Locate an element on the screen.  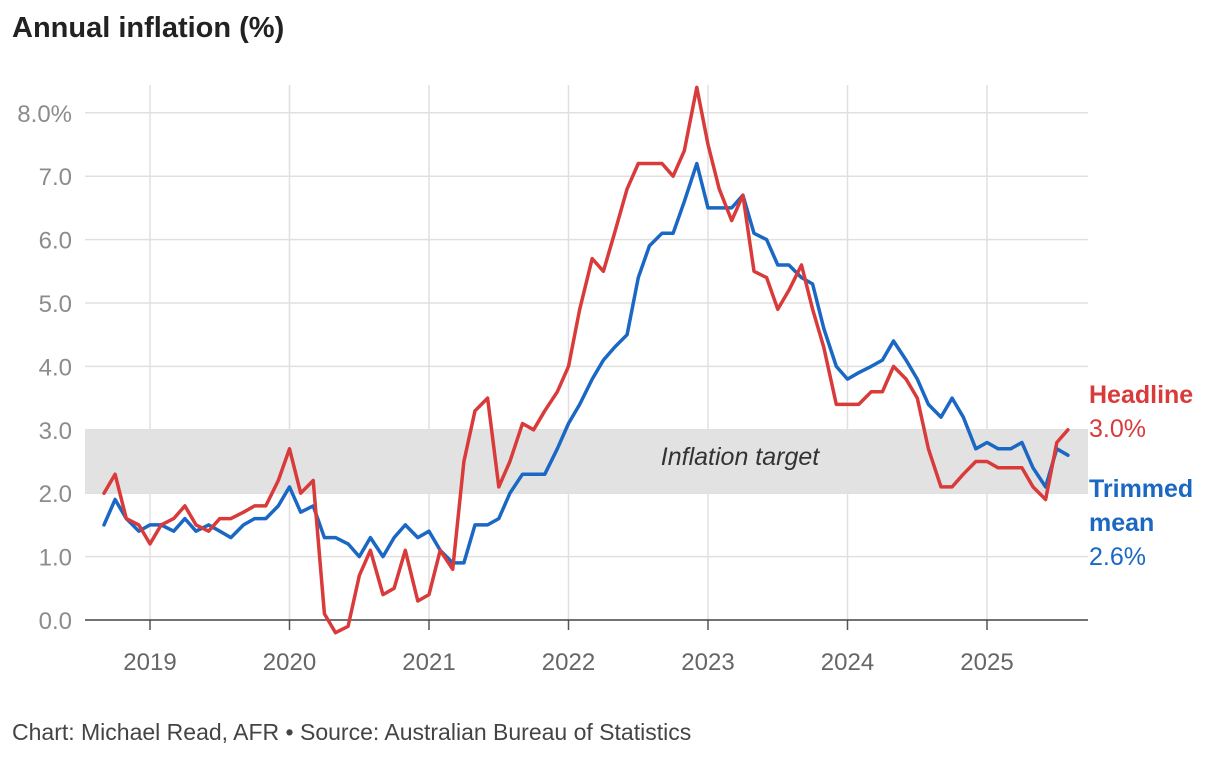
y-tick-label: 7.0 is located at coordinates (55, 177).